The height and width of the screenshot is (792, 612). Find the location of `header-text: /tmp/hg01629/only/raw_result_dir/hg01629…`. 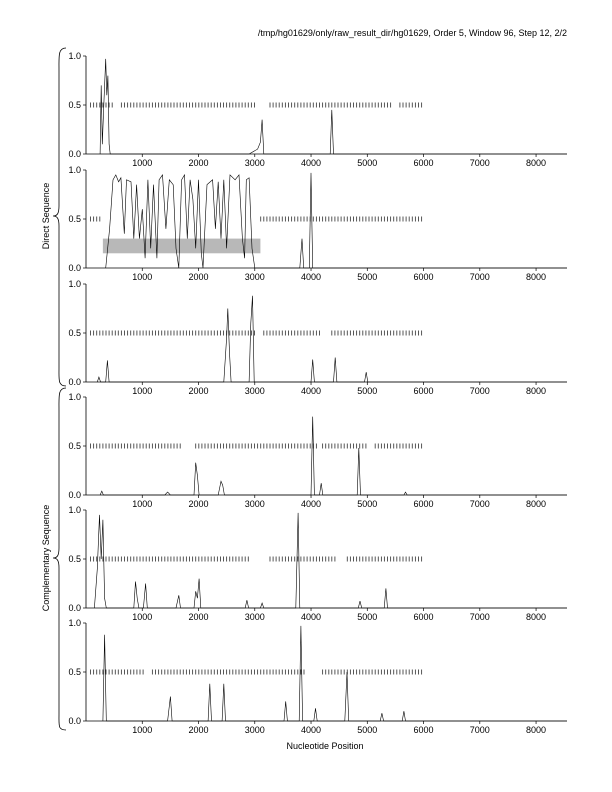

header-text: /tmp/hg01629/only/raw_result_dir/hg01629… is located at coordinates (412, 33).